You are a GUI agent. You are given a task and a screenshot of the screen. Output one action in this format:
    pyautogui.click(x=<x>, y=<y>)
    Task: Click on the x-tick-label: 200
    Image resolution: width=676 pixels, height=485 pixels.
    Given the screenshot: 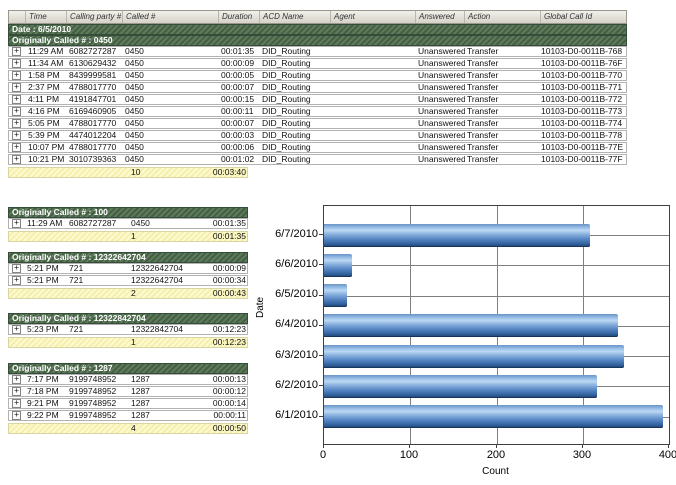 What is the action you would take?
    pyautogui.click(x=496, y=455)
    